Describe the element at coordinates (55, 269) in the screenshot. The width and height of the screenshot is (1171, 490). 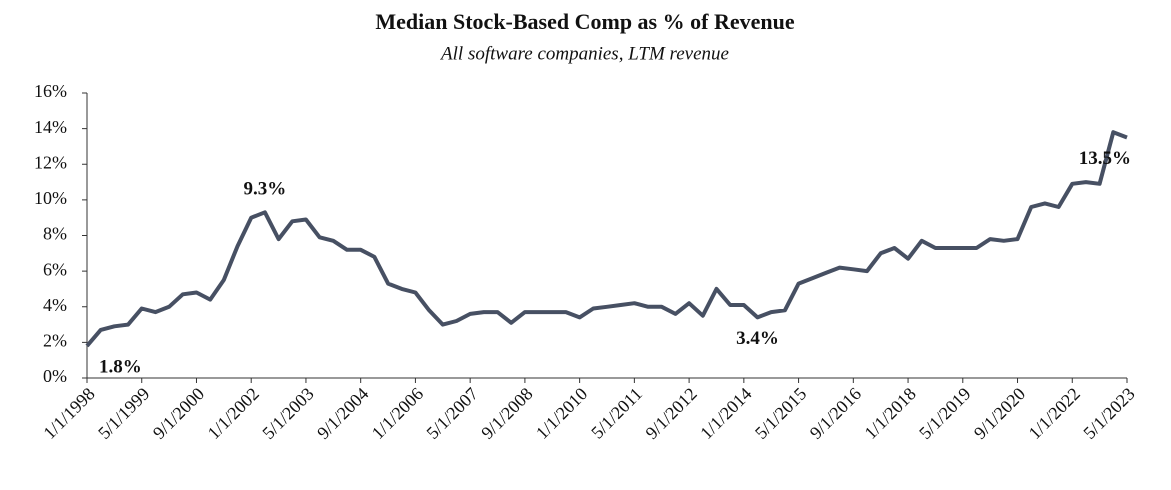
I see `y-tick-label: 6%` at that location.